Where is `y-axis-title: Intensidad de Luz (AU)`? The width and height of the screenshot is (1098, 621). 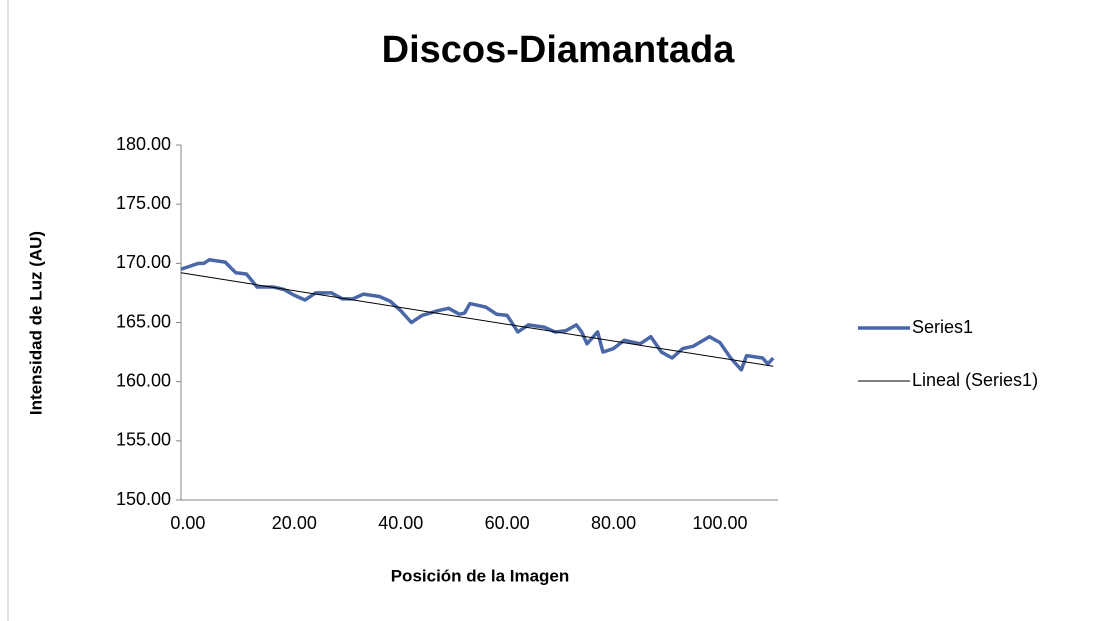 y-axis-title: Intensidad de Luz (AU) is located at coordinates (35, 323).